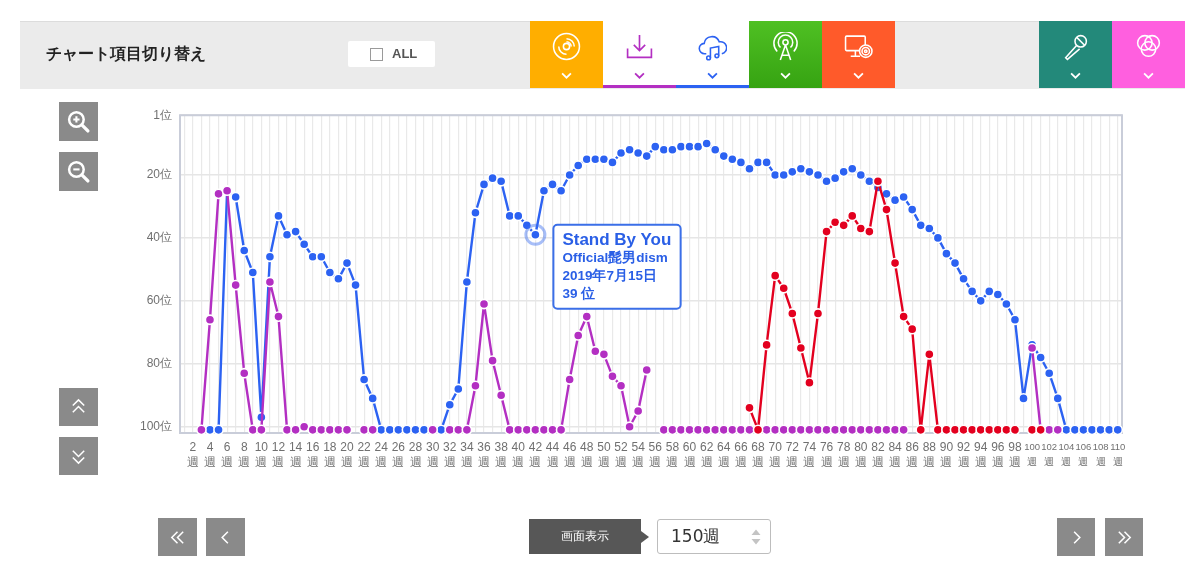 The width and height of the screenshot is (1200, 576). What do you see at coordinates (655, 454) in the screenshot?
I see `x-tick-label: 56週` at bounding box center [655, 454].